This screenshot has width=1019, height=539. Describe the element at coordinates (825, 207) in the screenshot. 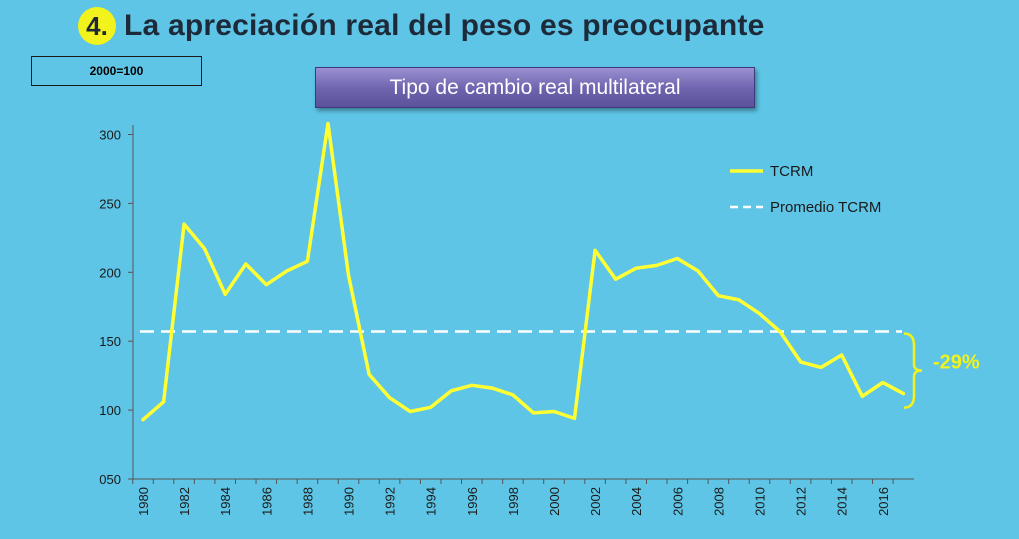

I see `legend-label-average: Promedio TCRM` at that location.